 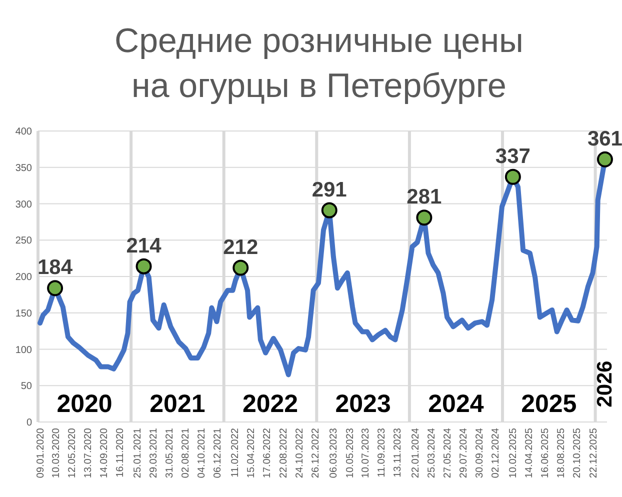 What do you see at coordinates (218, 453) in the screenshot?
I see `x-tick-label: 06.12.2021` at bounding box center [218, 453].